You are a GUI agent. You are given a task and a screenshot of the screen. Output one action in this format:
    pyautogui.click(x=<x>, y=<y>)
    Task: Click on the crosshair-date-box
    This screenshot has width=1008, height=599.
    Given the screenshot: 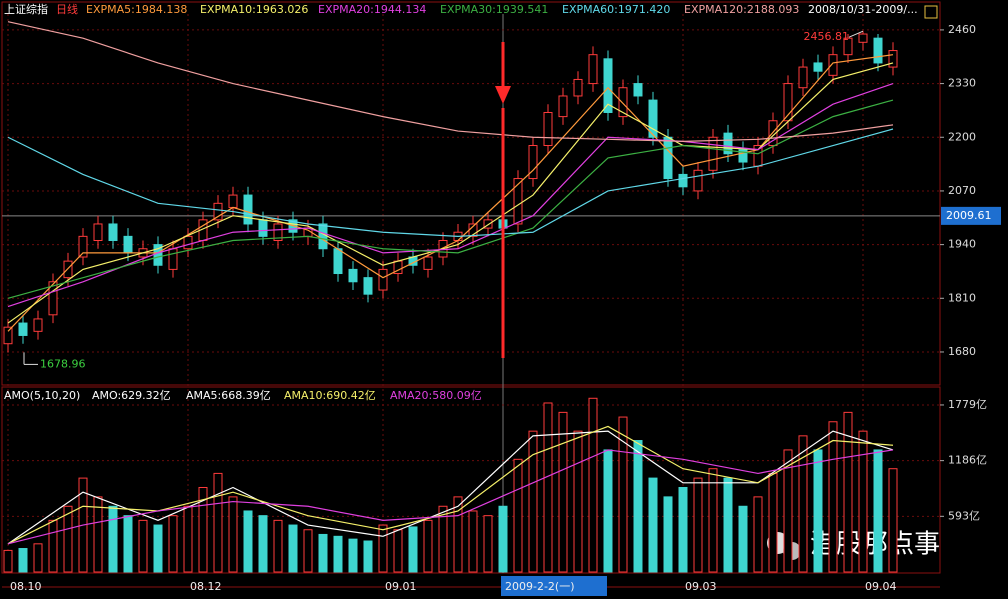 What is the action you would take?
    pyautogui.click(x=554, y=586)
    